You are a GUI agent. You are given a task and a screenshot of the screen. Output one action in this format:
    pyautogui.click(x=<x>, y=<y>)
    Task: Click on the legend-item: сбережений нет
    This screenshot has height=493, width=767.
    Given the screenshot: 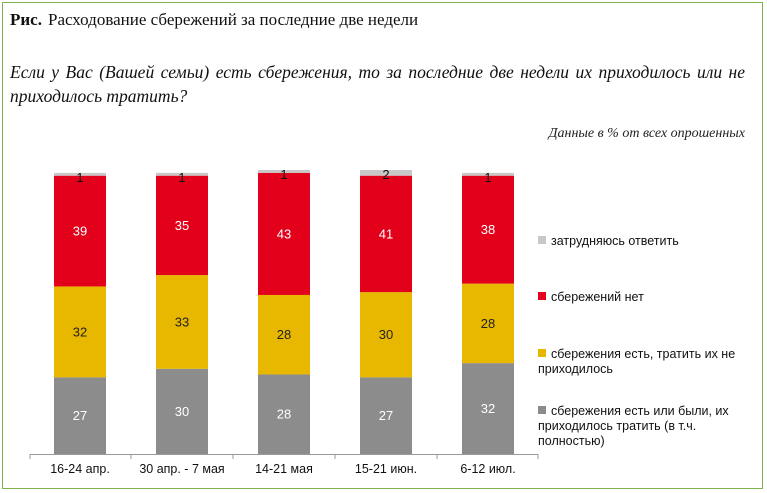 What is the action you would take?
    pyautogui.click(x=648, y=297)
    